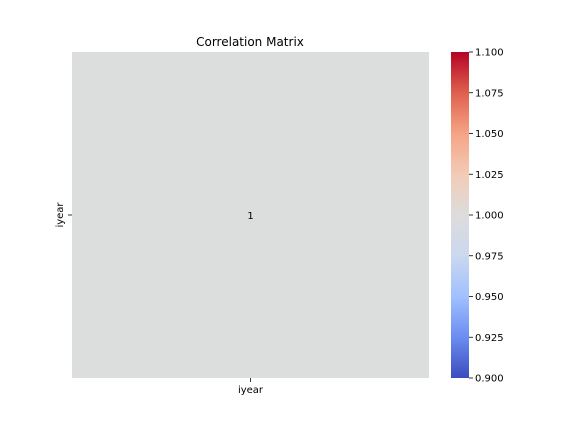 This screenshot has height=436, width=576. I want to click on colorbar-tick-label: 1.100, so click(489, 53).